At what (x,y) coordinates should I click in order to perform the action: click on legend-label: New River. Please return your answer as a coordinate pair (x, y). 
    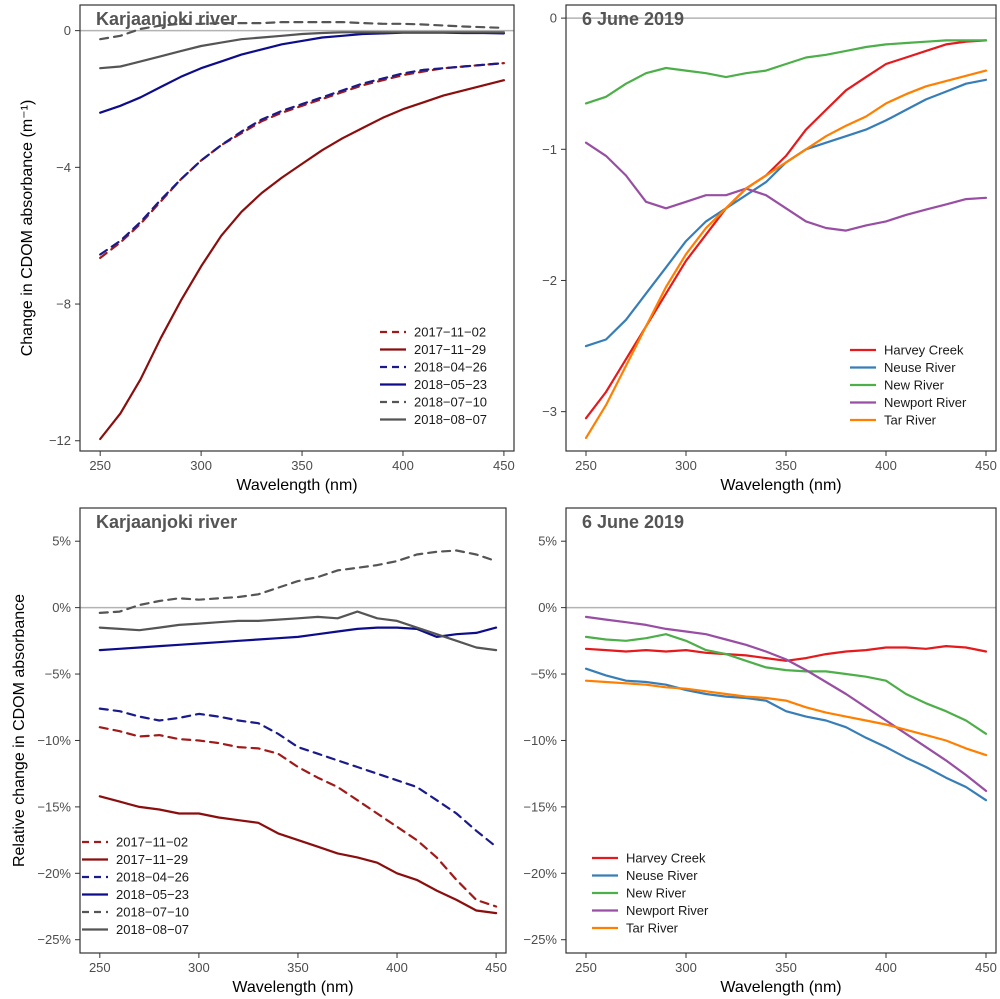
    Looking at the image, I should click on (656, 893).